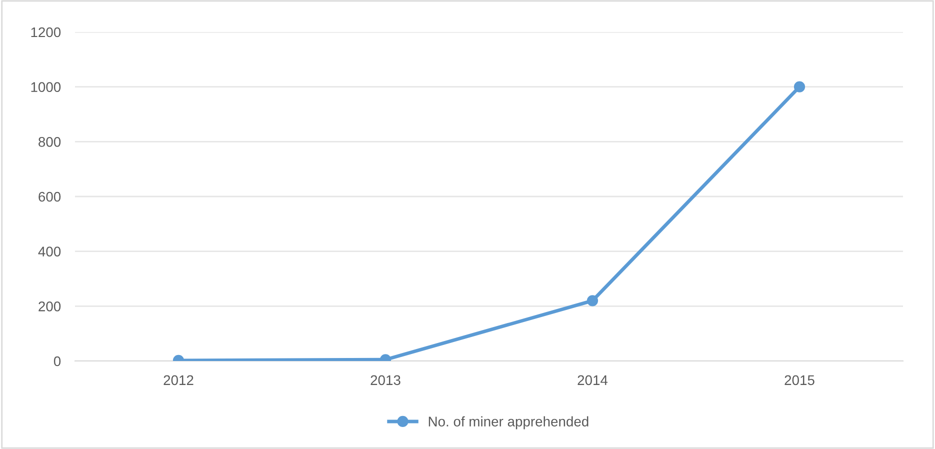 This screenshot has width=935, height=449. What do you see at coordinates (49, 197) in the screenshot?
I see `y-tick-label: 600` at bounding box center [49, 197].